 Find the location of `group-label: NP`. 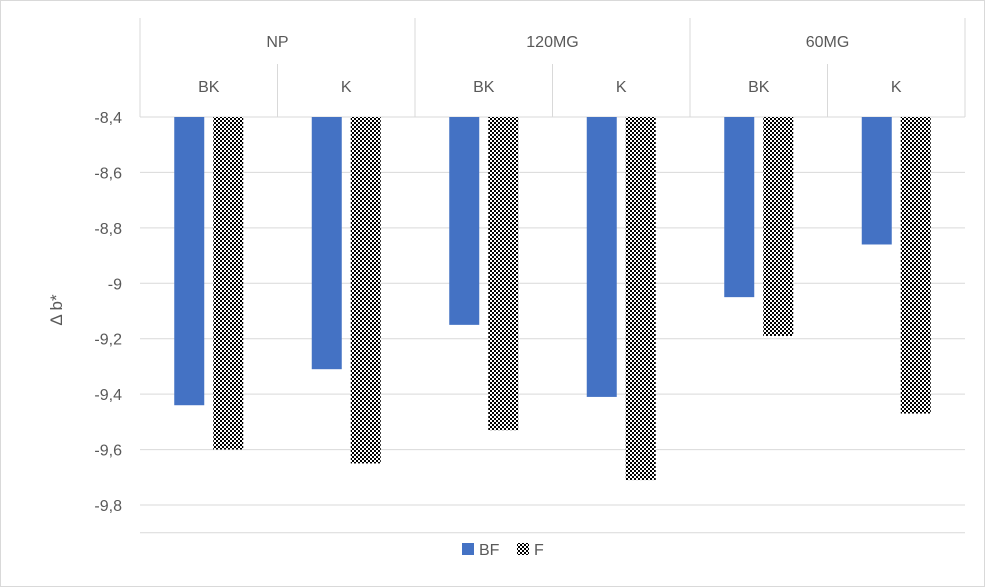

group-label: NP is located at coordinates (277, 42).